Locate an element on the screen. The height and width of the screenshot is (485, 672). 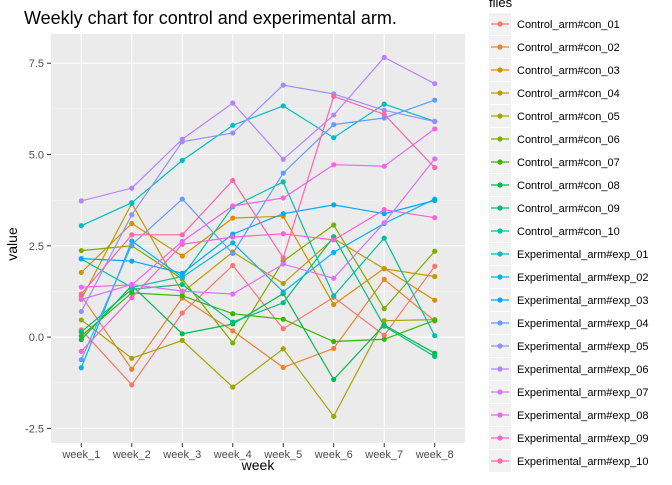
x-tick-label: week_8 is located at coordinates (434, 455).